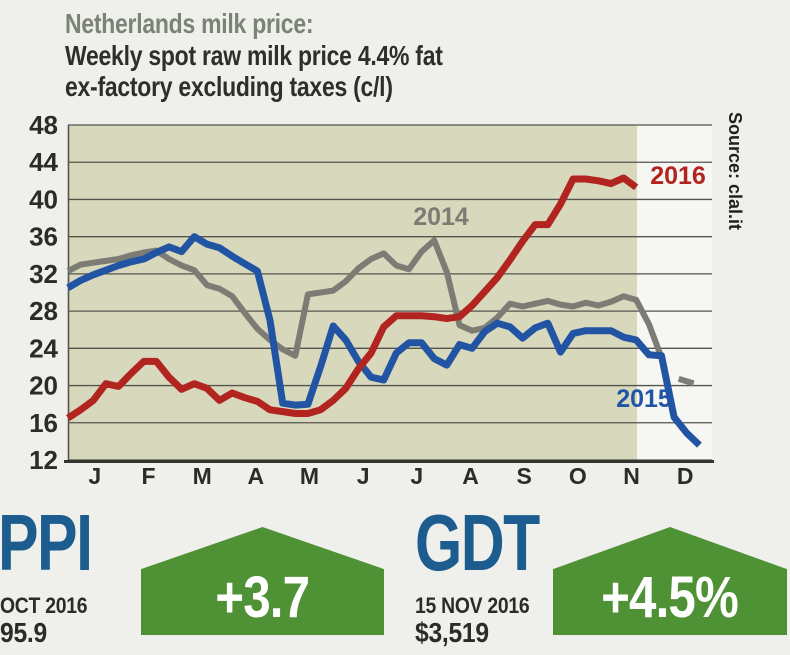  I want to click on y-axis-labels: 48 44 40 36 32 28 24 20 16 12, so click(43, 292).